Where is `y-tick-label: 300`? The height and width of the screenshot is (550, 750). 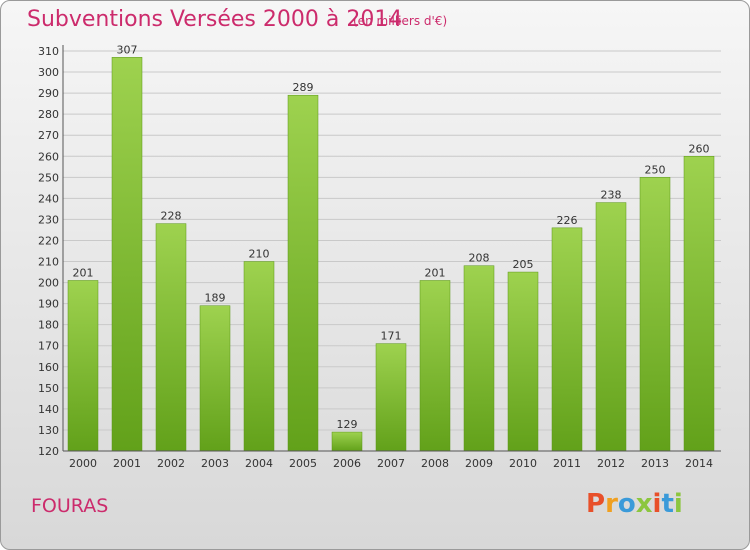
y-tick-label: 300 is located at coordinates (48, 72).